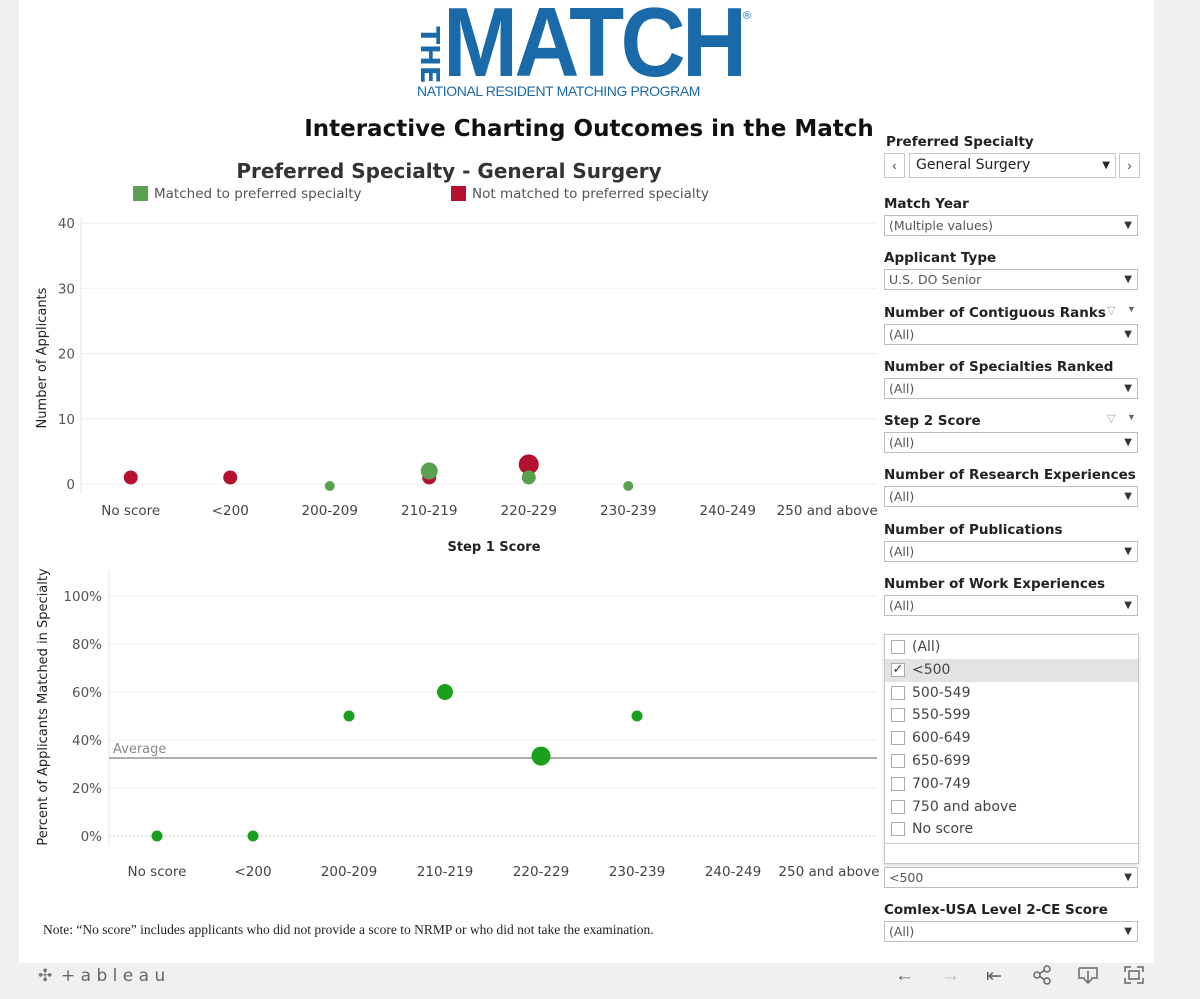 Image resolution: width=1200 pixels, height=999 pixels. What do you see at coordinates (926, 647) in the screenshot?
I see `dropdown-option-label: (All)` at bounding box center [926, 647].